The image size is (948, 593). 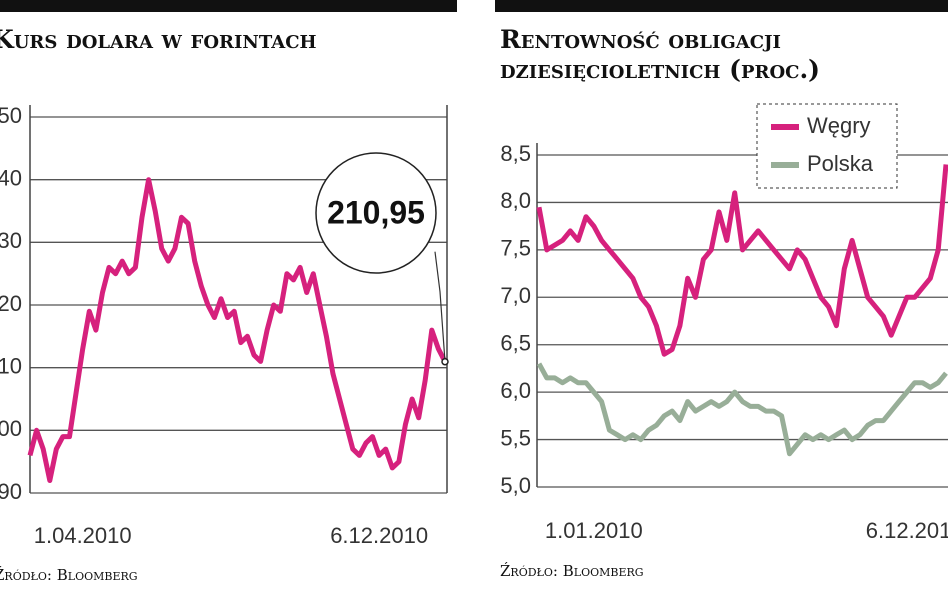 I want to click on y-tick-label: 240, so click(x=11, y=177).